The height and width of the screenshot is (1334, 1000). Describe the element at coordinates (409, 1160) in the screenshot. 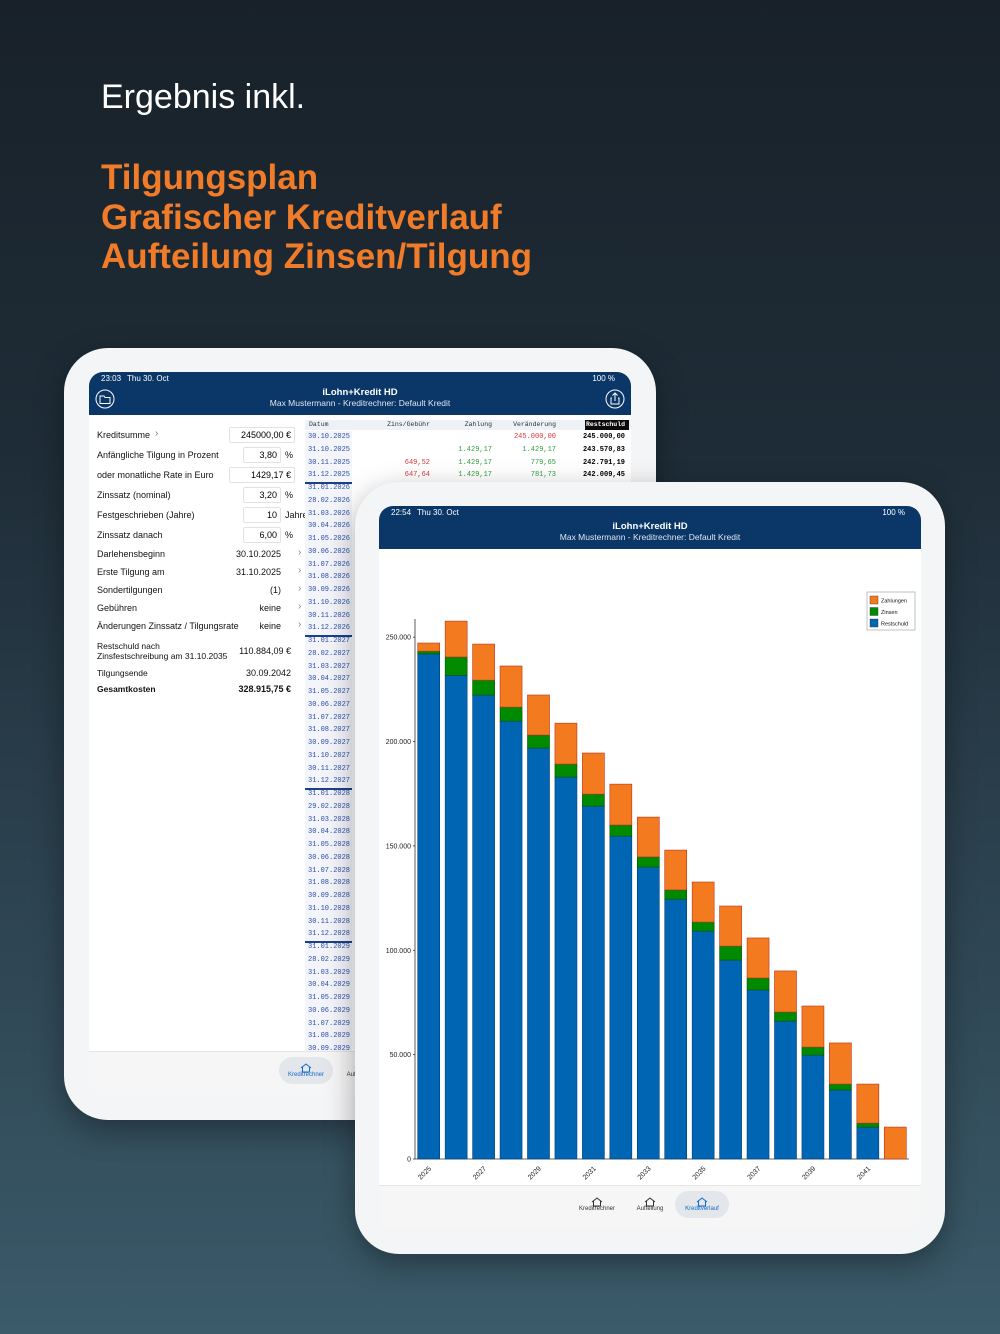

I see `y-tick-label: 0` at that location.